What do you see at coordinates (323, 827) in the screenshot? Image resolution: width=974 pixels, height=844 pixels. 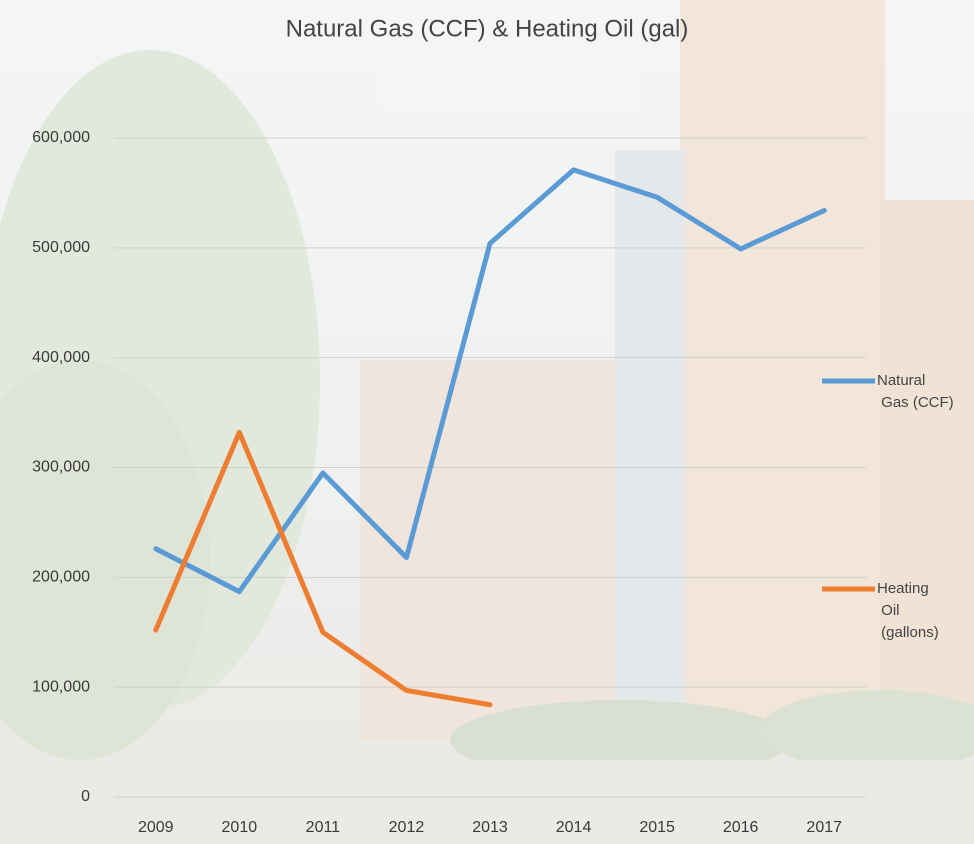 I see `x-tick-label: 2011` at bounding box center [323, 827].